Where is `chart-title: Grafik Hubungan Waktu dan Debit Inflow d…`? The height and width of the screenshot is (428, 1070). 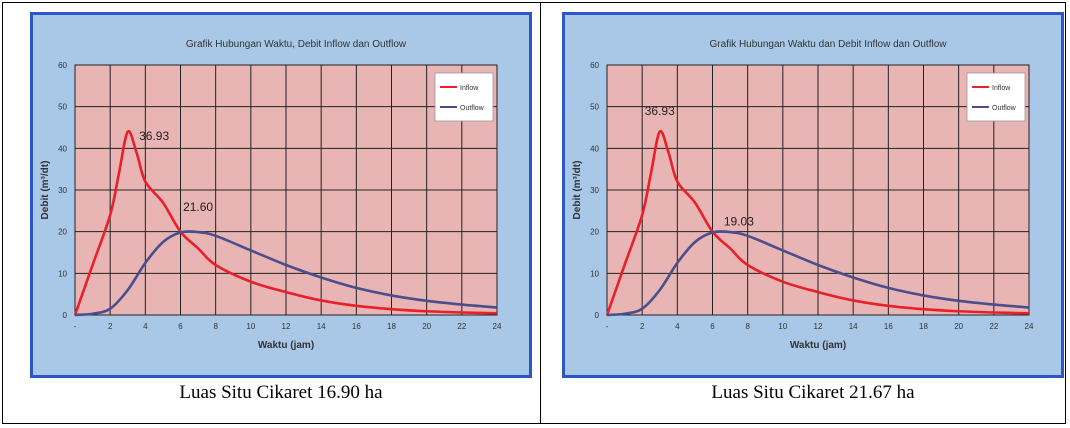 chart-title: Grafik Hubungan Waktu dan Debit Inflow d… is located at coordinates (829, 44).